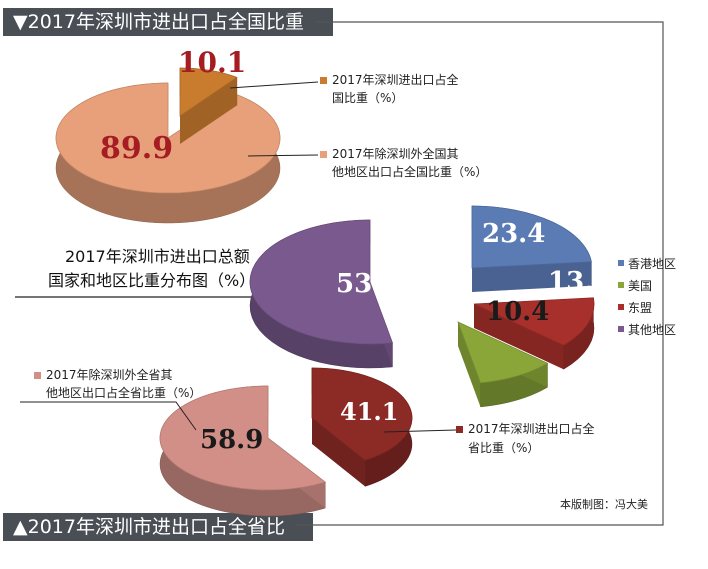  Describe the element at coordinates (517, 312) in the screenshot. I see `pie2-value-2: 10.4` at that location.